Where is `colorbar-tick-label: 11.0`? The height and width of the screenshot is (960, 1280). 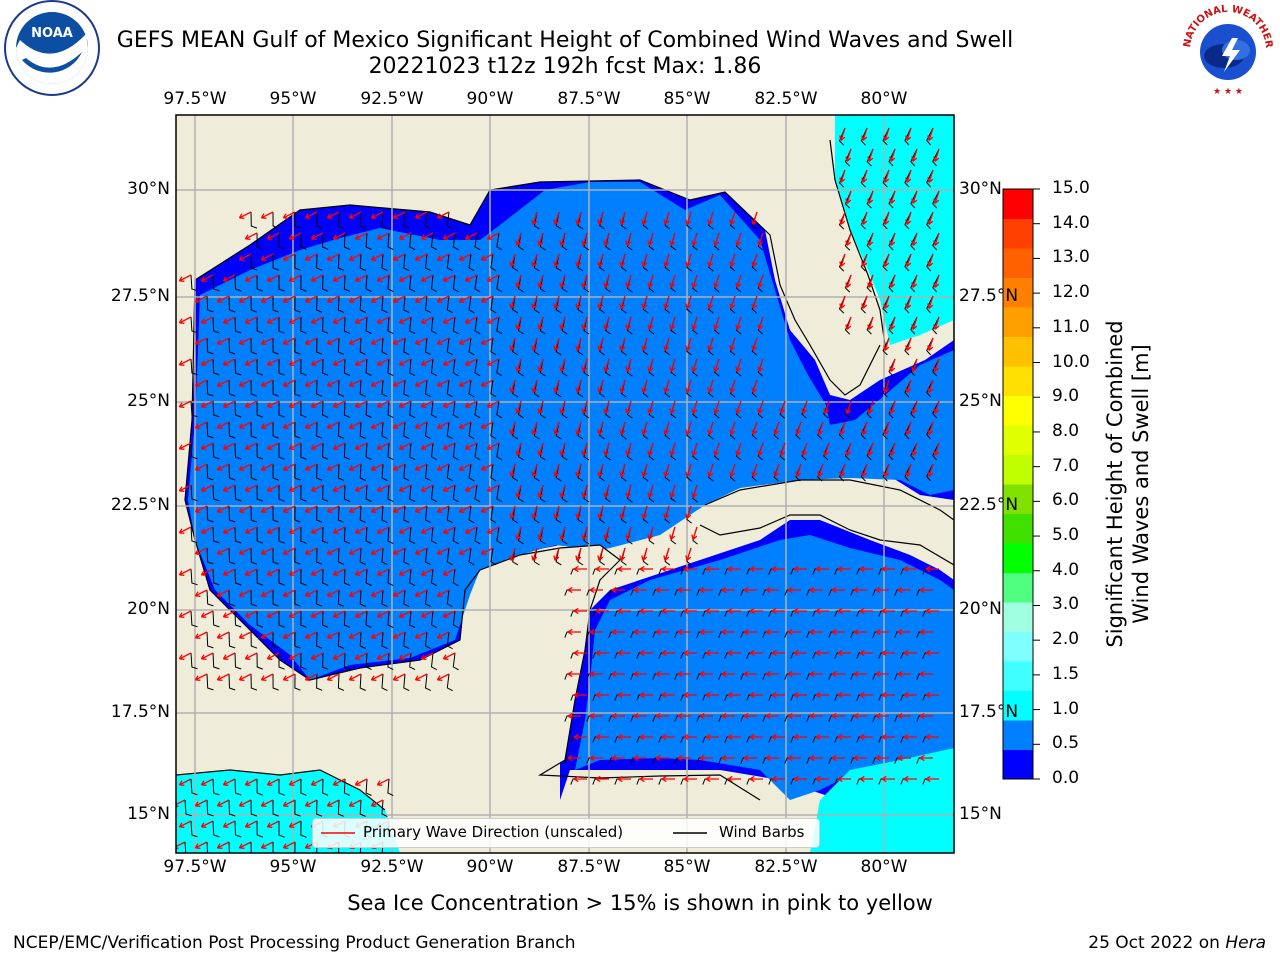 colorbar-tick-label: 11.0 is located at coordinates (1071, 326).